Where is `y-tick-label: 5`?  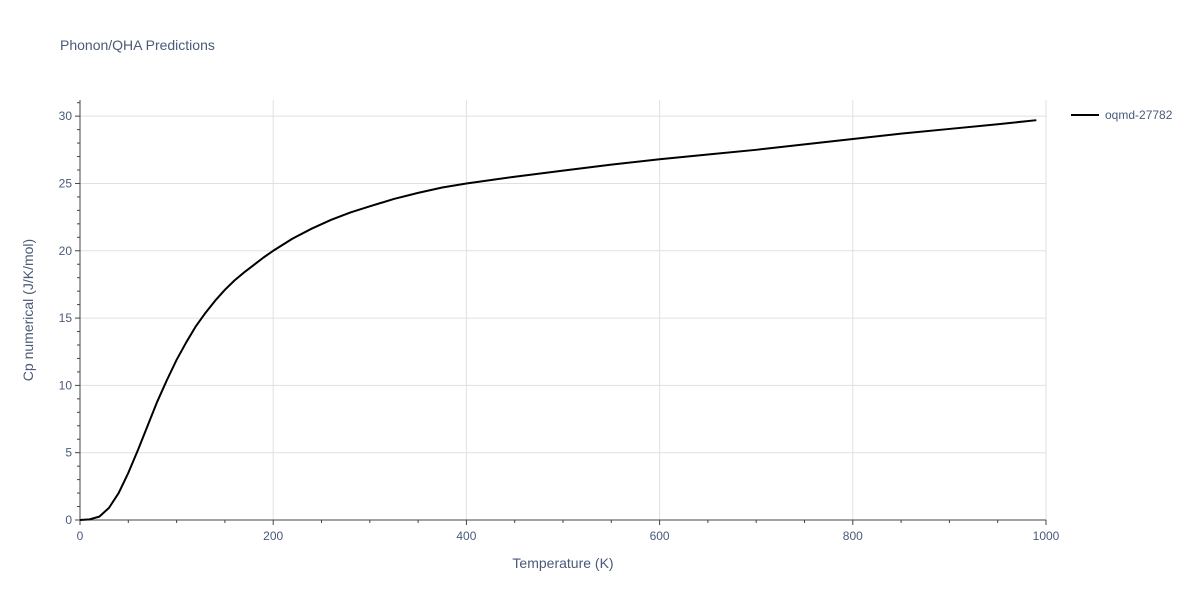
y-tick-label: 5 is located at coordinates (68, 453).